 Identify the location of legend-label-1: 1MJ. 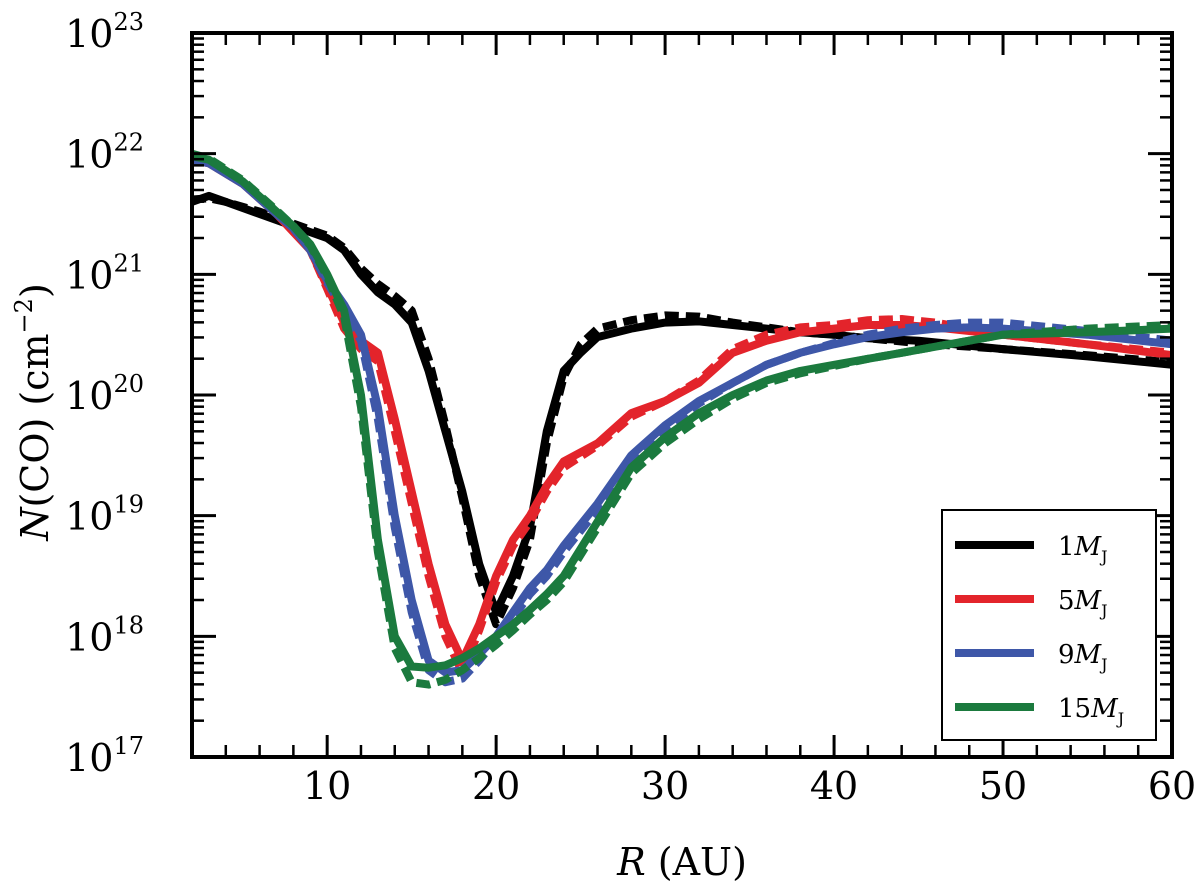
(1083, 549).